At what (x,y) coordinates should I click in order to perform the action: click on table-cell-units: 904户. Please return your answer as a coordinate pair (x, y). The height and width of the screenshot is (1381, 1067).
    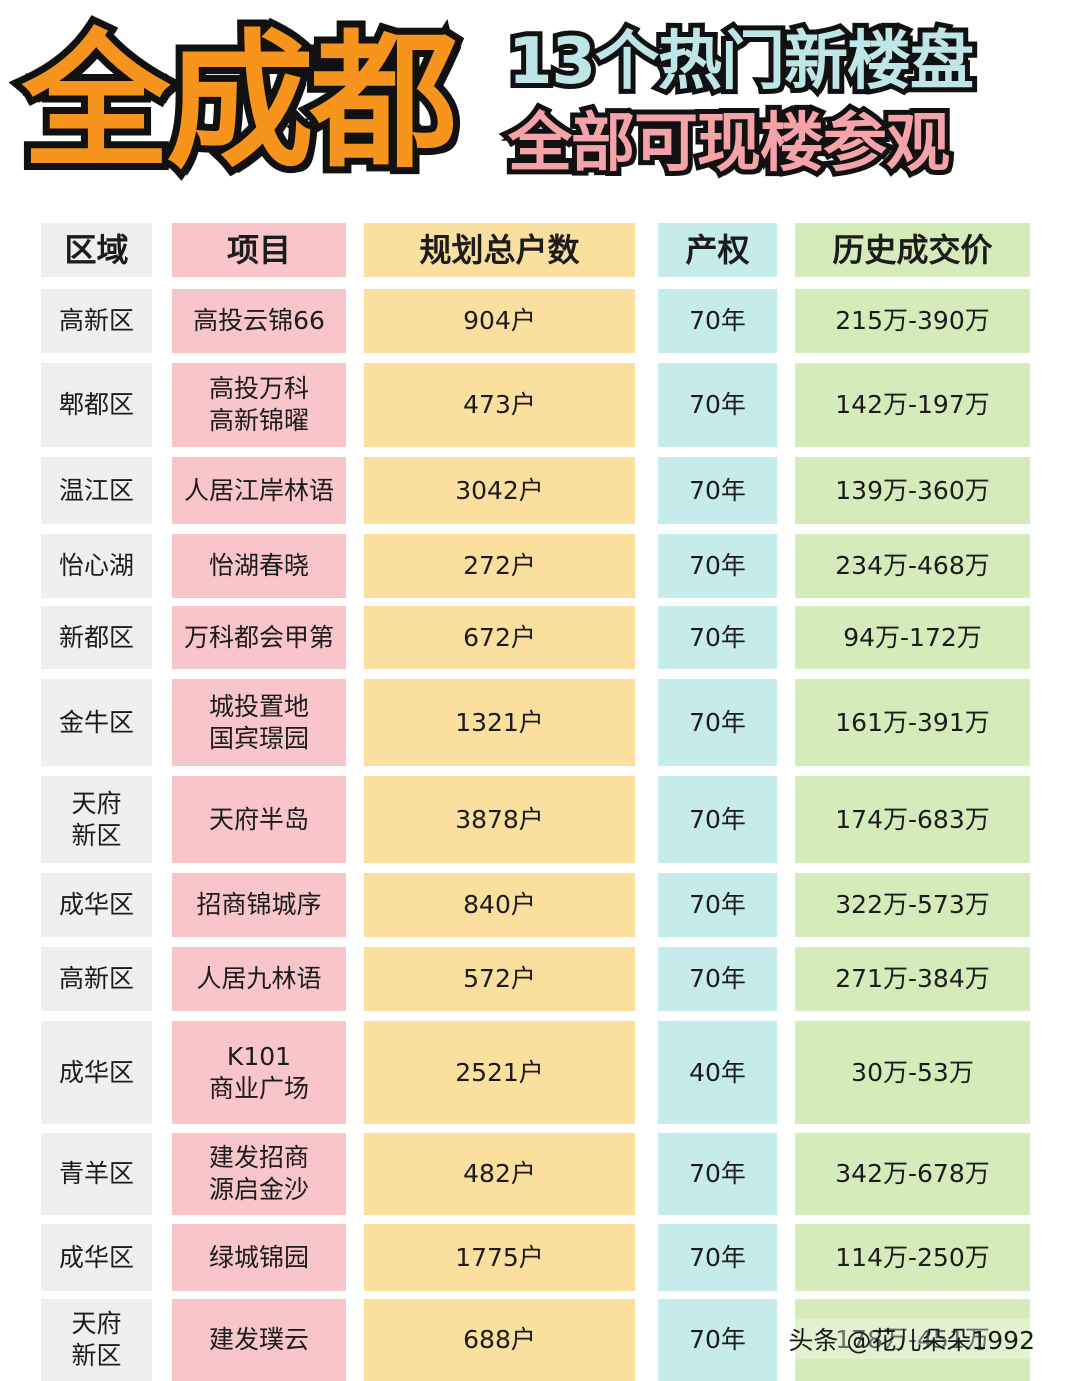
    Looking at the image, I should click on (499, 321).